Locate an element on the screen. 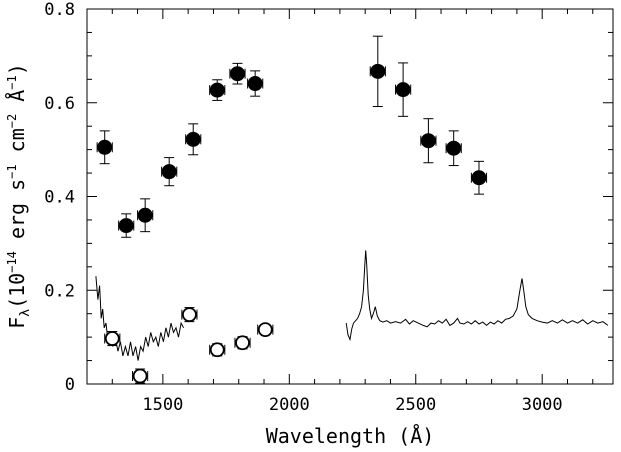 Image resolution: width=621 pixels, height=452 pixels. y-axis-title: Fλ(10−14 erg s−1 cm−2 Å−1) is located at coordinates (19, 196).